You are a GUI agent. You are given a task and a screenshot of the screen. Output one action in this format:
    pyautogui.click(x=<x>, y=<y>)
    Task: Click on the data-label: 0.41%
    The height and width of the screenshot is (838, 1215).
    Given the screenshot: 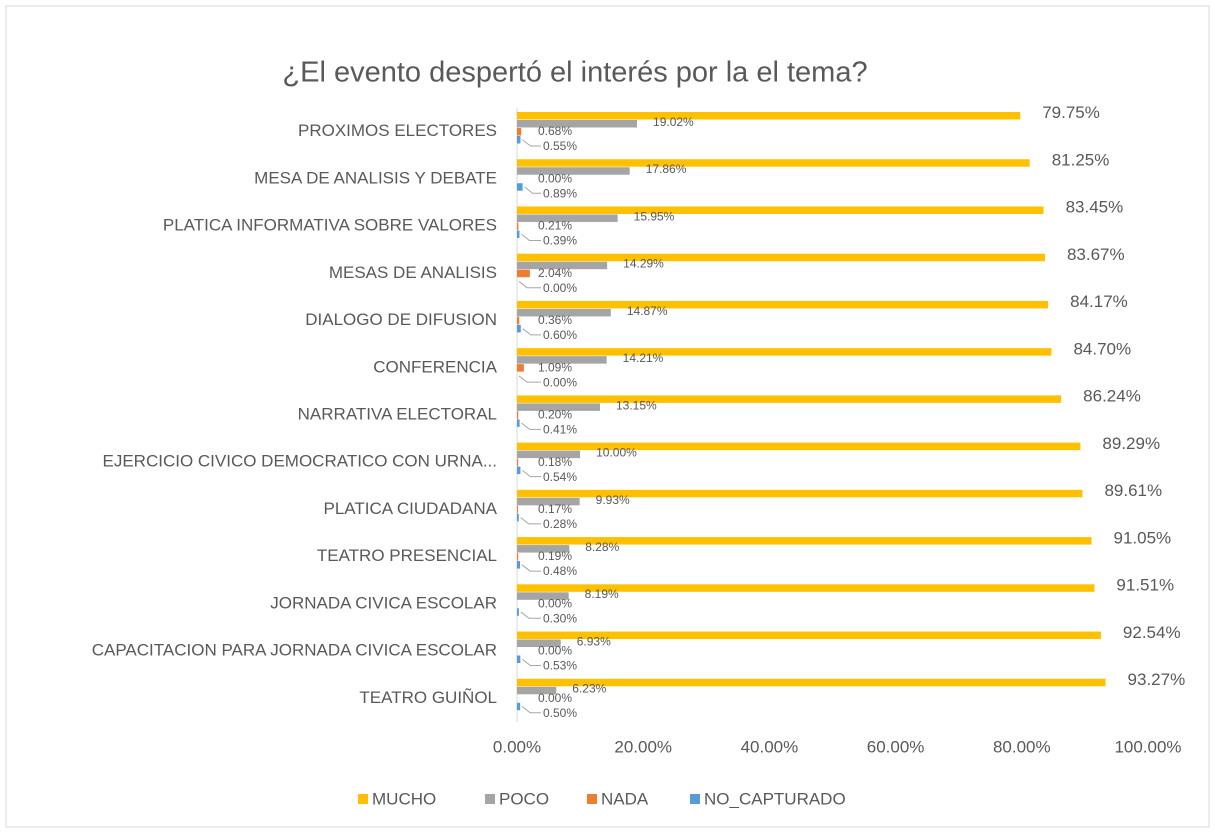 What is the action you would take?
    pyautogui.click(x=560, y=430)
    